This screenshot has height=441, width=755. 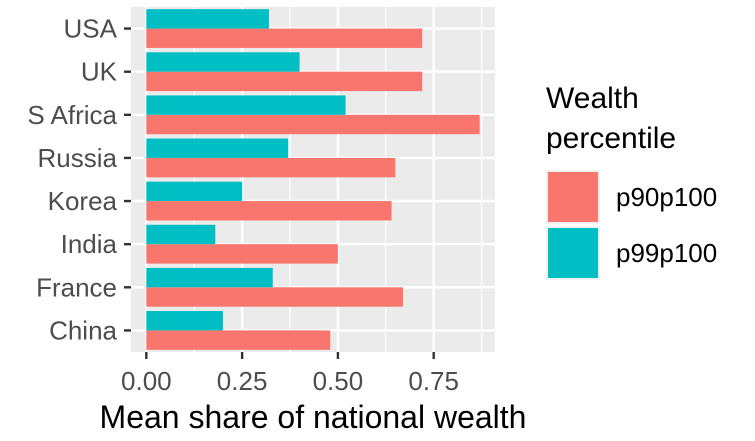 What do you see at coordinates (79, 179) in the screenshot?
I see `y-axis: USA UK S Africa Russia Korea India France China` at bounding box center [79, 179].